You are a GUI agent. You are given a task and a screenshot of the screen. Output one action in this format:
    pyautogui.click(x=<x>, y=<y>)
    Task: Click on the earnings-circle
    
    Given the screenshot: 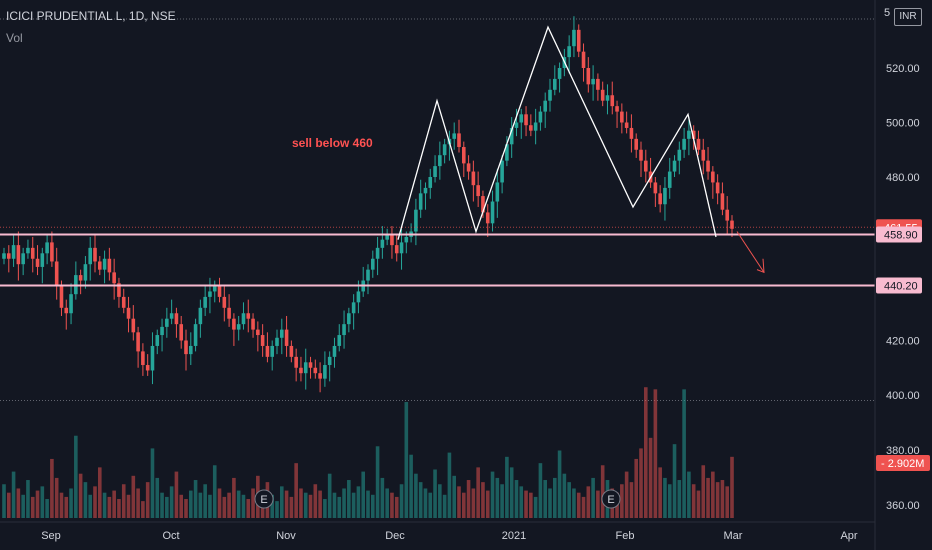 What is the action you would take?
    pyautogui.click(x=611, y=499)
    